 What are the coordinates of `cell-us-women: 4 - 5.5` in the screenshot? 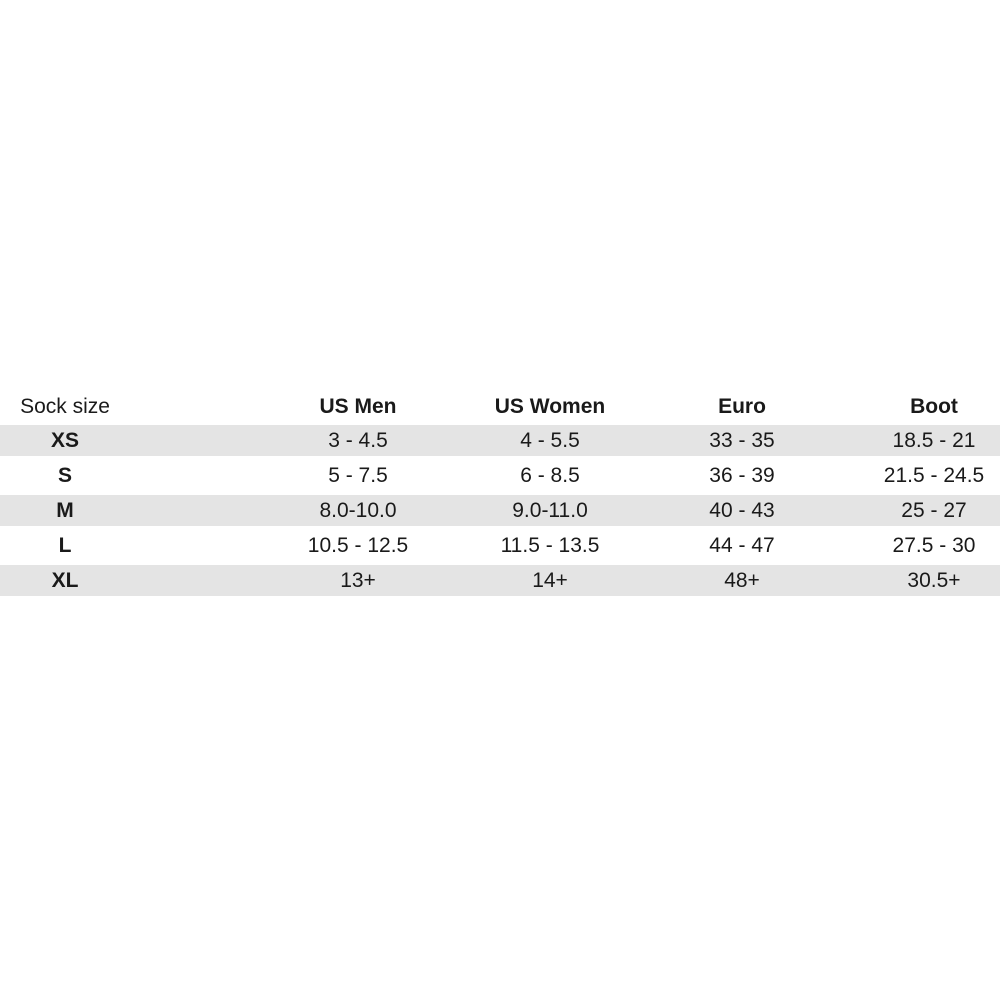 It's located at (550, 440).